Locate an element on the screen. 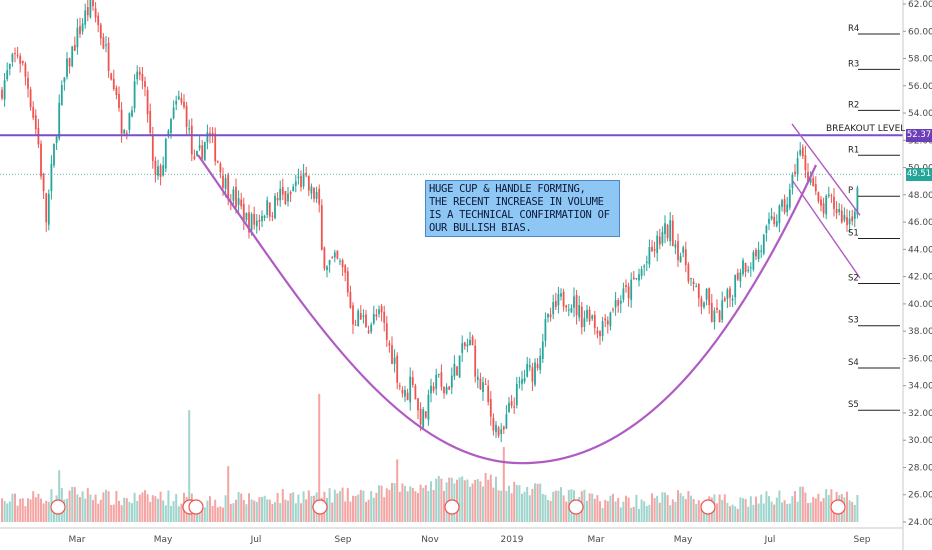 This screenshot has width=932, height=550. breakout-label: BREAKOUT LEVEL is located at coordinates (866, 129).